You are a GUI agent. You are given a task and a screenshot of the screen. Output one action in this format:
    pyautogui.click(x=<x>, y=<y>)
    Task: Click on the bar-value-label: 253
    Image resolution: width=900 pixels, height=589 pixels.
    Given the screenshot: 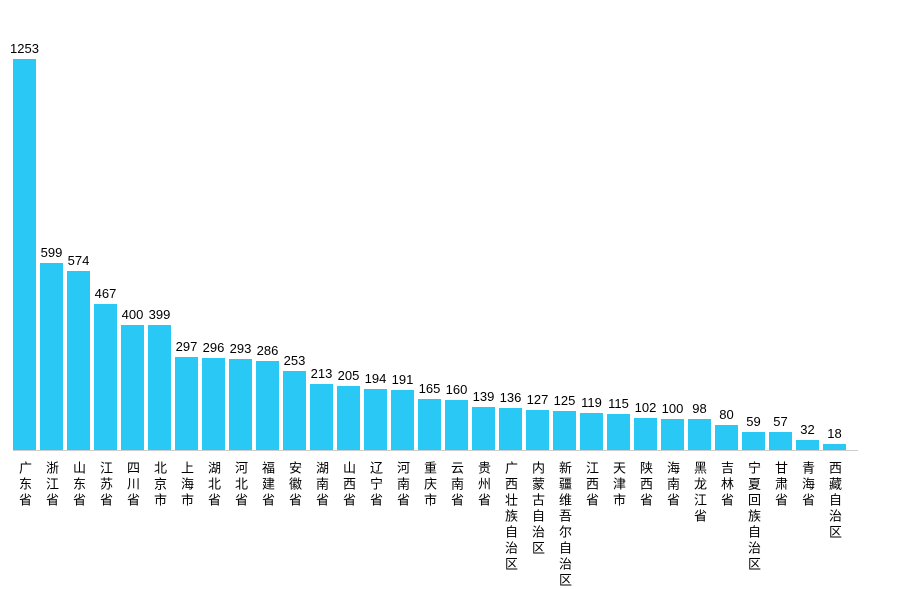 What is the action you would take?
    pyautogui.click(x=294, y=360)
    